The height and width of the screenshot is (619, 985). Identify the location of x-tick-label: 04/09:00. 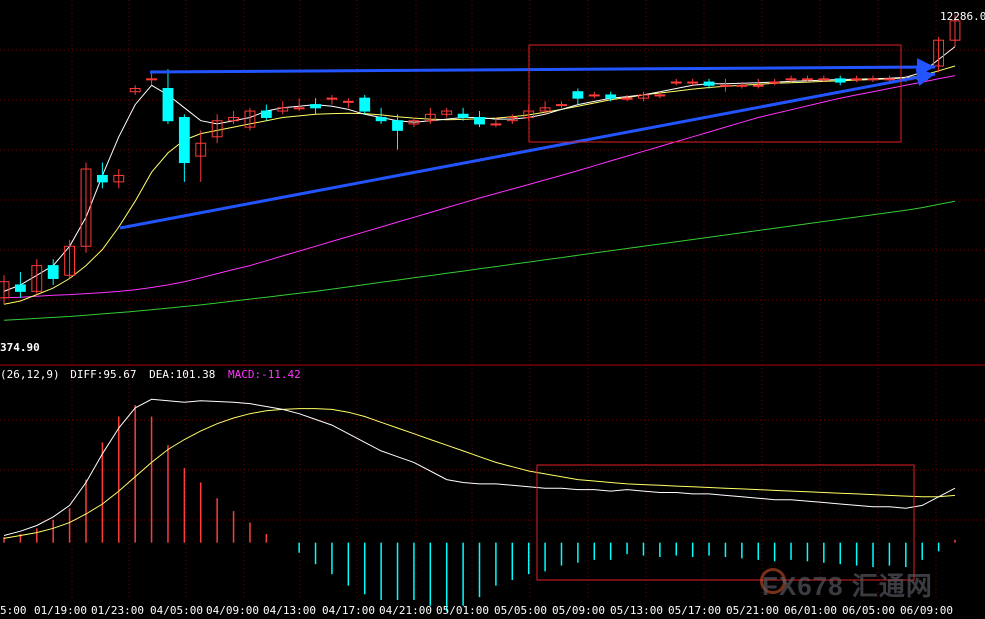
(232, 610).